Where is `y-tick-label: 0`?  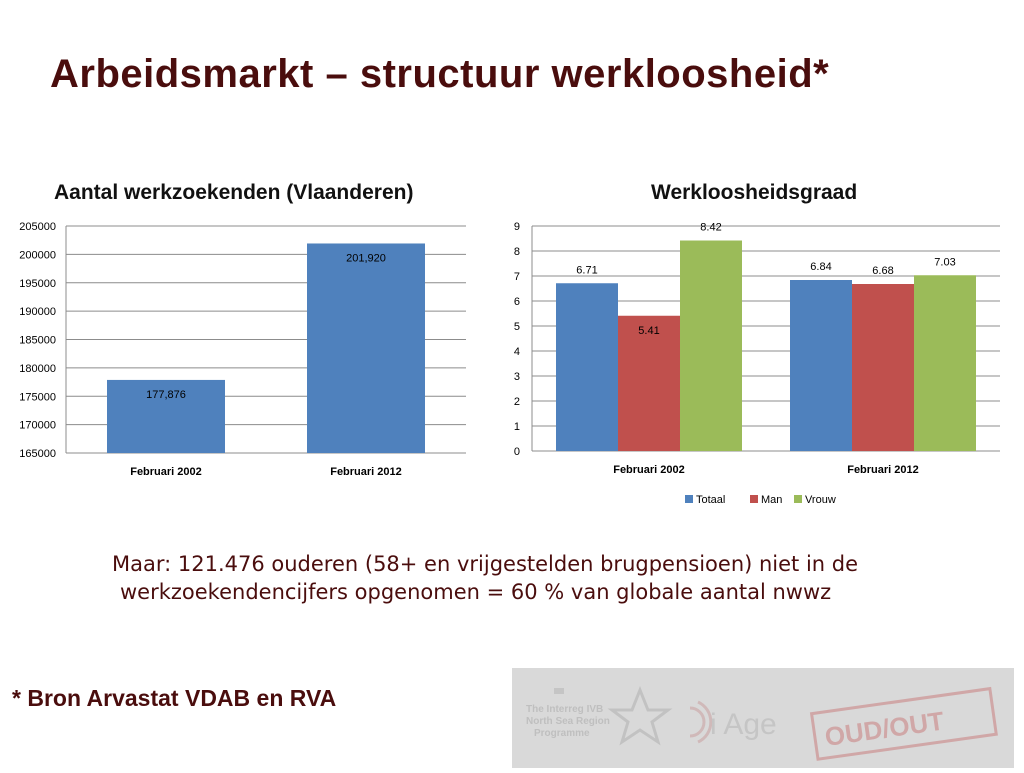
y-tick-label: 0 is located at coordinates (517, 452).